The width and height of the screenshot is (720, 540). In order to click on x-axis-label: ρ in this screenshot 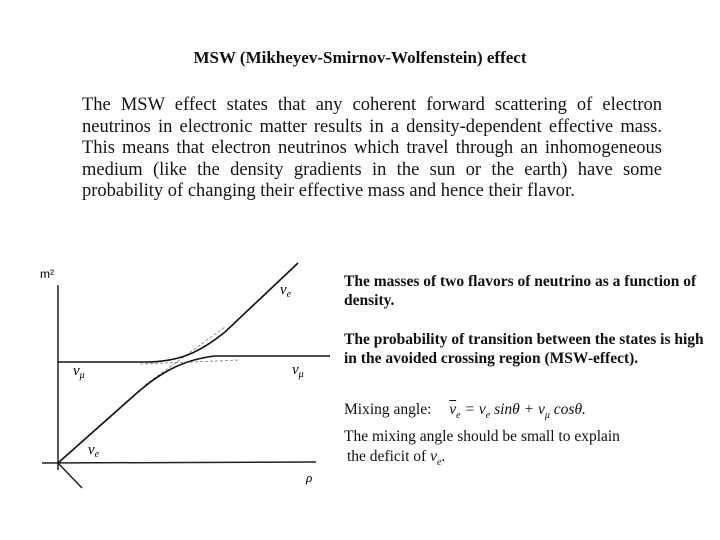, I will do `click(308, 477)`.